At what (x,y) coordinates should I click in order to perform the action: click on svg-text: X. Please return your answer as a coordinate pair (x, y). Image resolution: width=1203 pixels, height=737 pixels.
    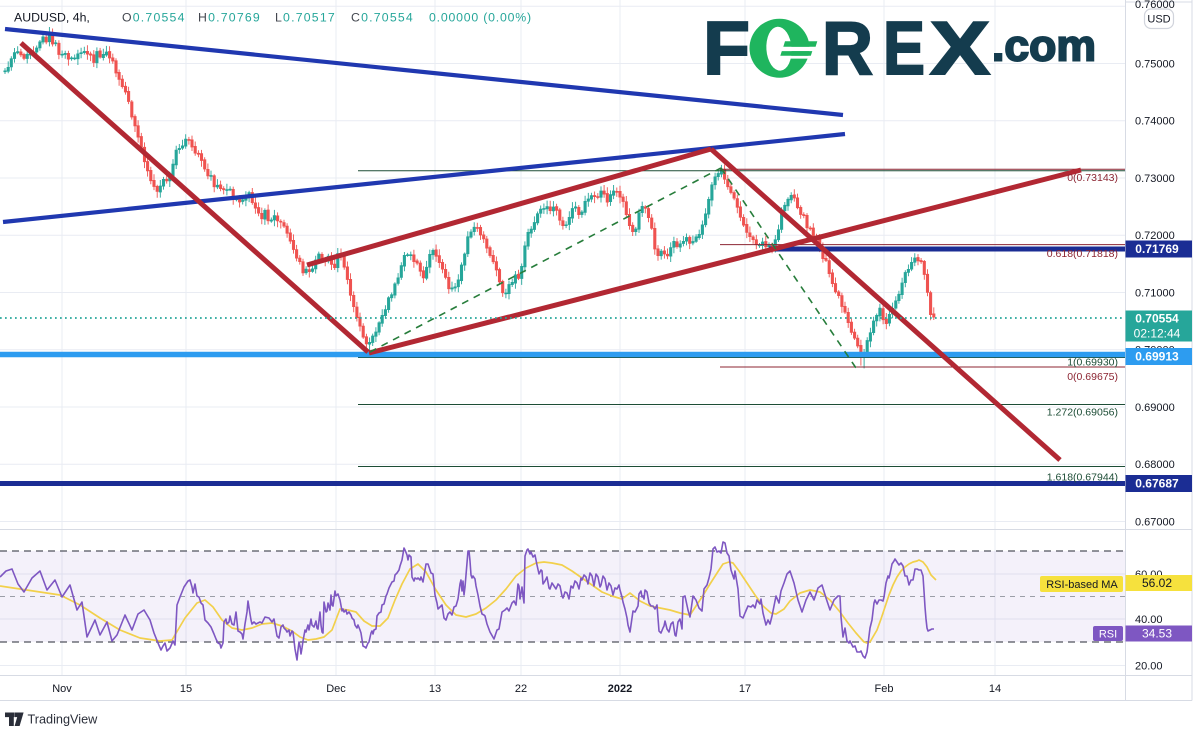
    Looking at the image, I should click on (960, 48).